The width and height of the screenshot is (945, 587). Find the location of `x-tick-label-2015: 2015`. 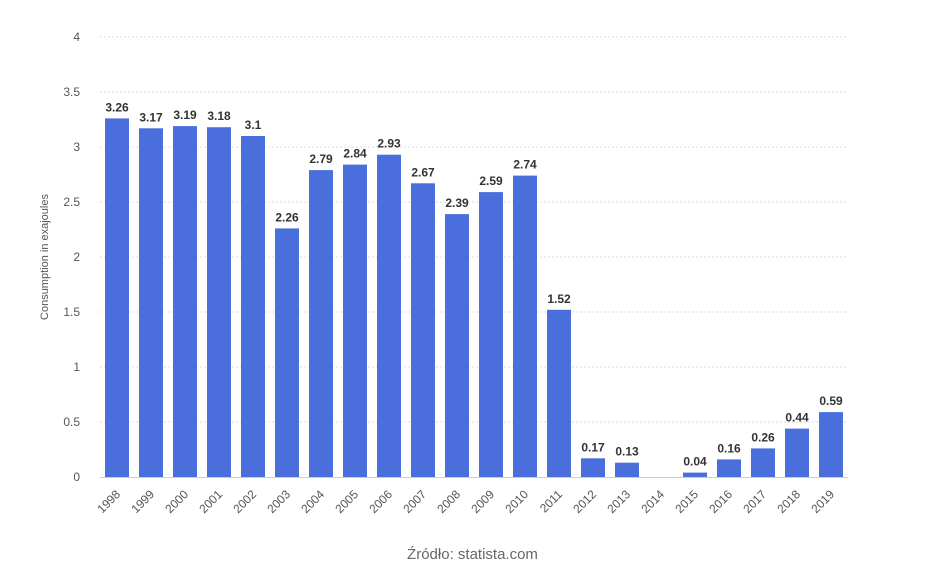

x-tick-label-2015: 2015 is located at coordinates (686, 501).